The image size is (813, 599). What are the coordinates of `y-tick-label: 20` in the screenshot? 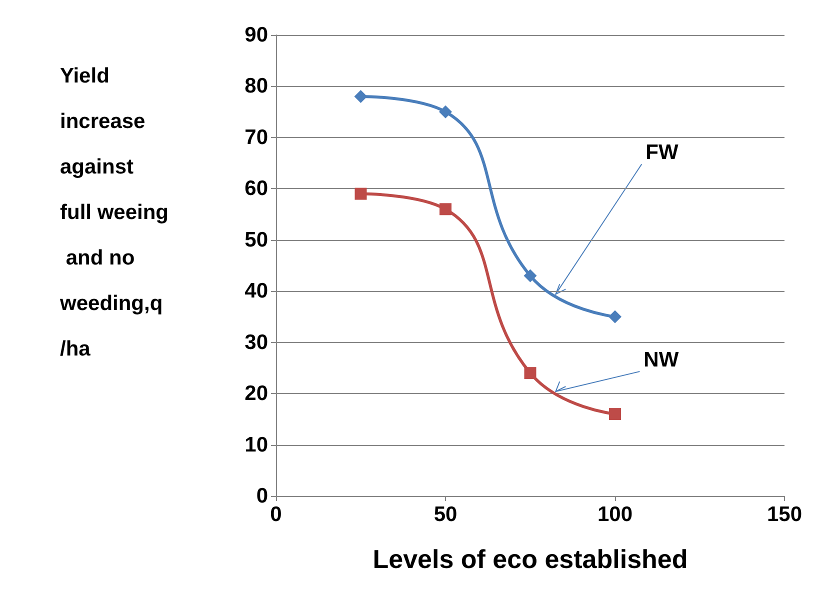 It's located at (256, 394).